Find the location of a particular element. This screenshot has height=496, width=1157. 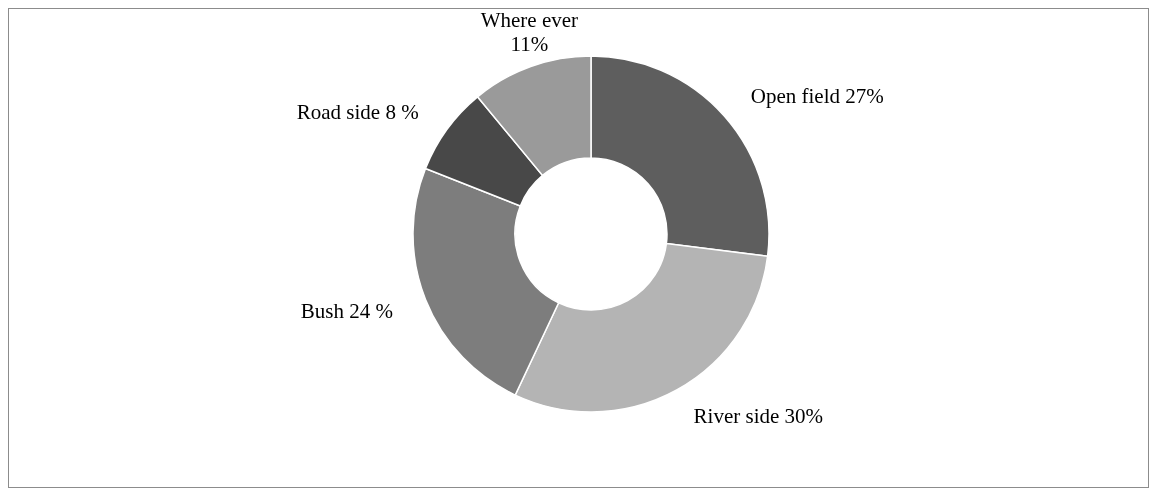

data-label: 11% is located at coordinates (529, 44).